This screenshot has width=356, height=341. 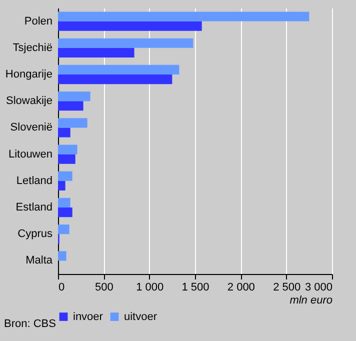 I want to click on y-tick-label: Slovenië, so click(x=31, y=128).